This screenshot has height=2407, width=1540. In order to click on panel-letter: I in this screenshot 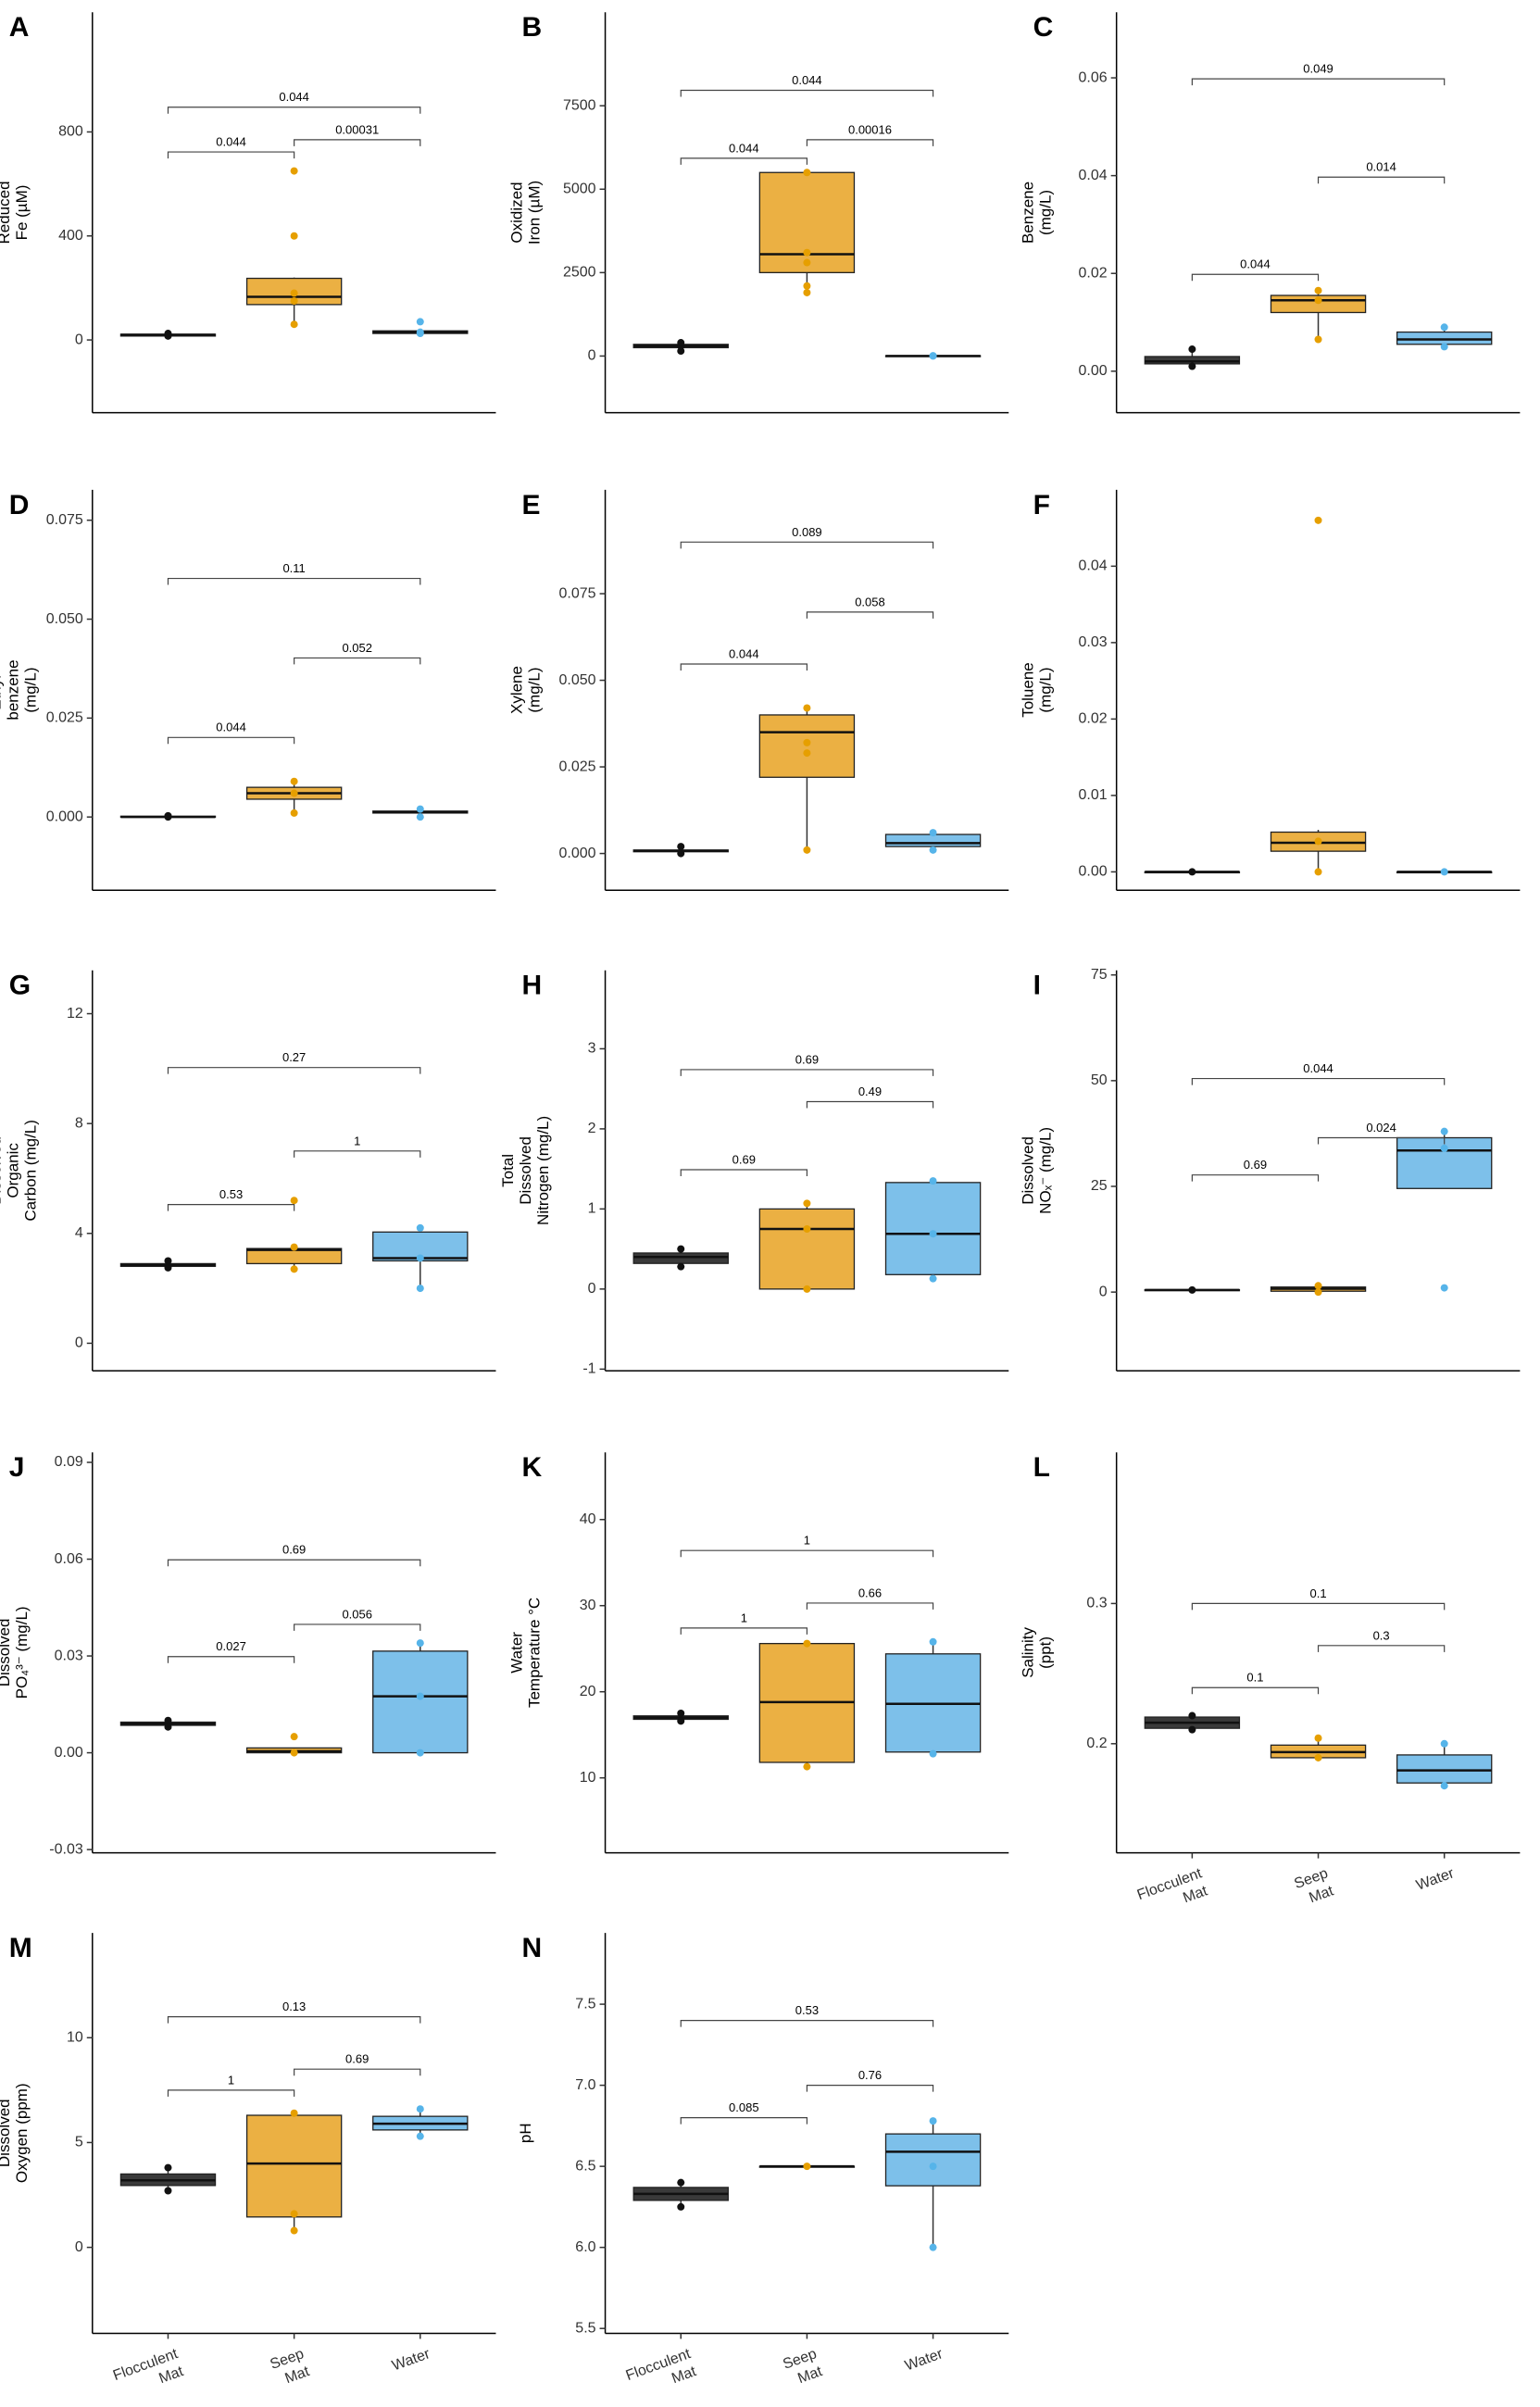, I will do `click(1037, 986)`.